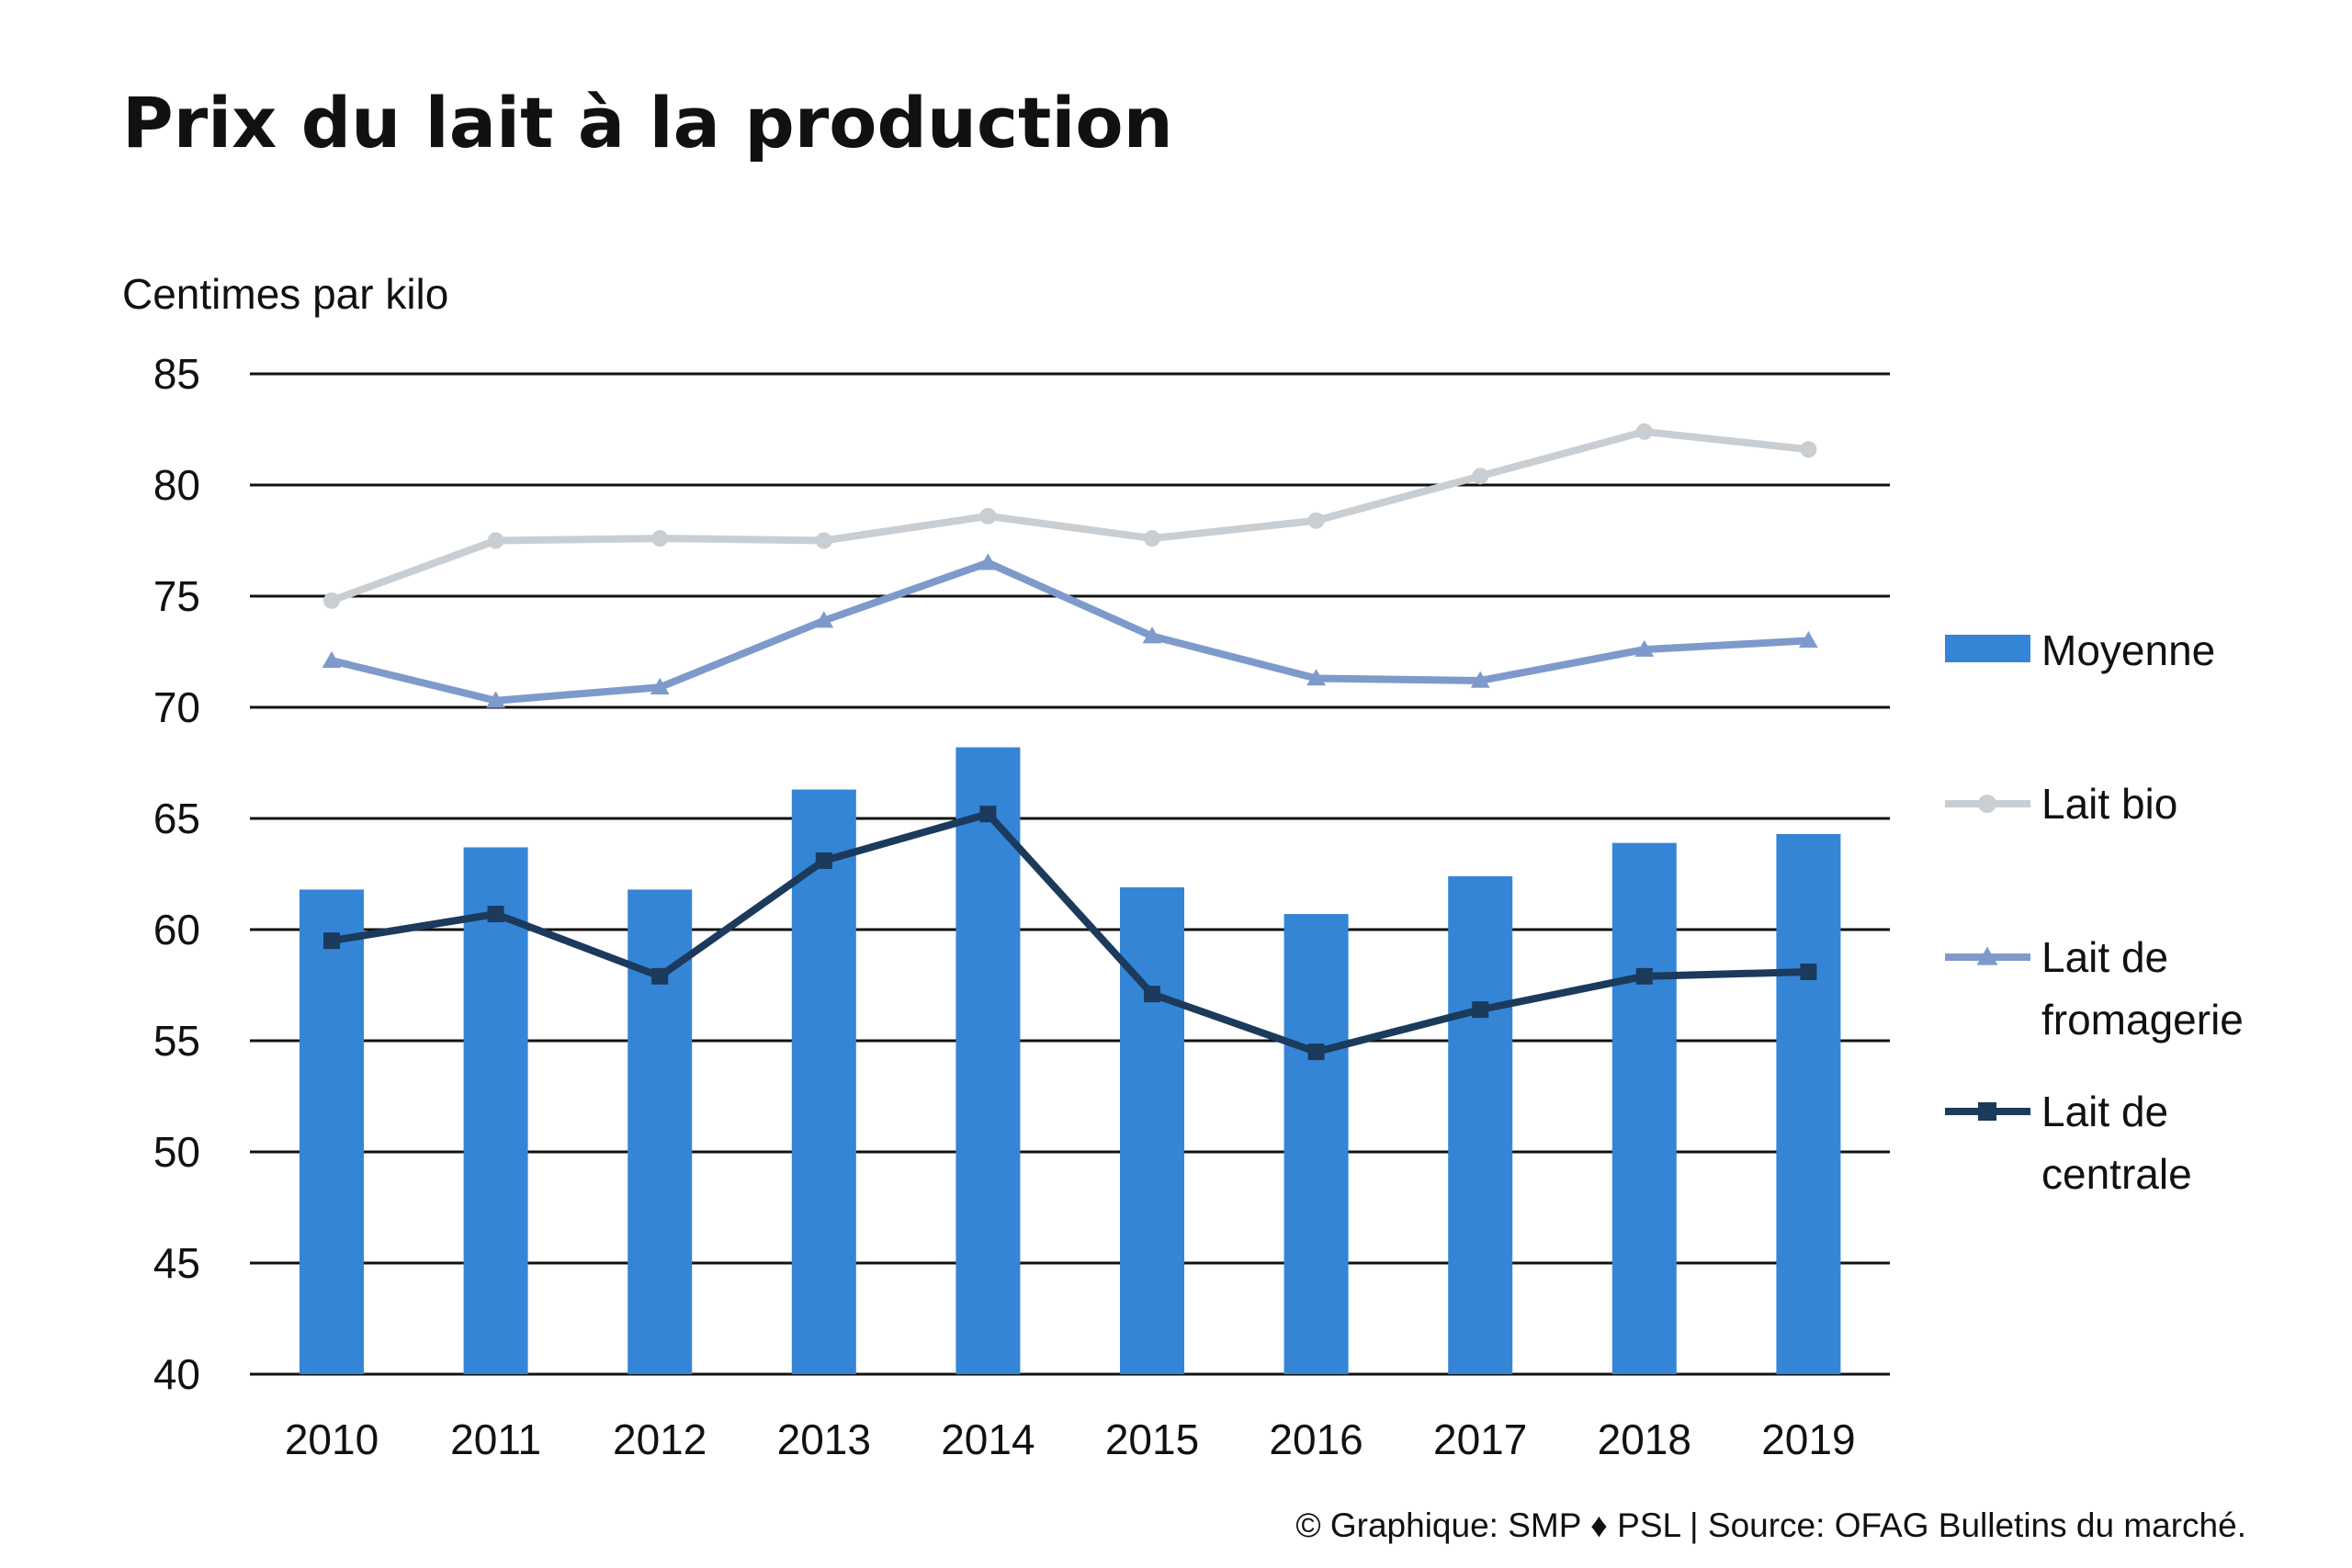  What do you see at coordinates (176, 374) in the screenshot?
I see `y-tick-label: 85` at bounding box center [176, 374].